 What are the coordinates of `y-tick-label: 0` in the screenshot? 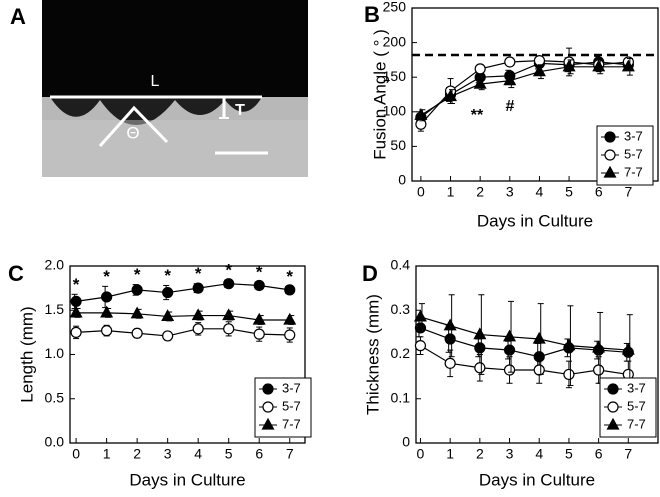 It's located at (402, 180).